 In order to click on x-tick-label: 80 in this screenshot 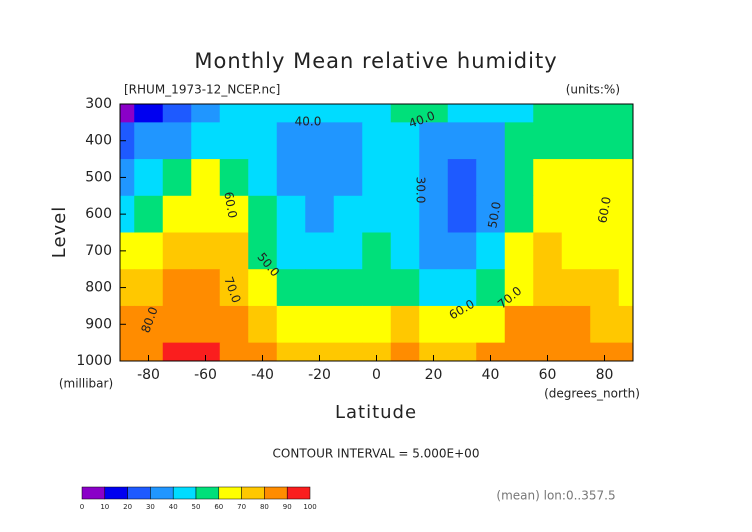, I will do `click(605, 375)`.